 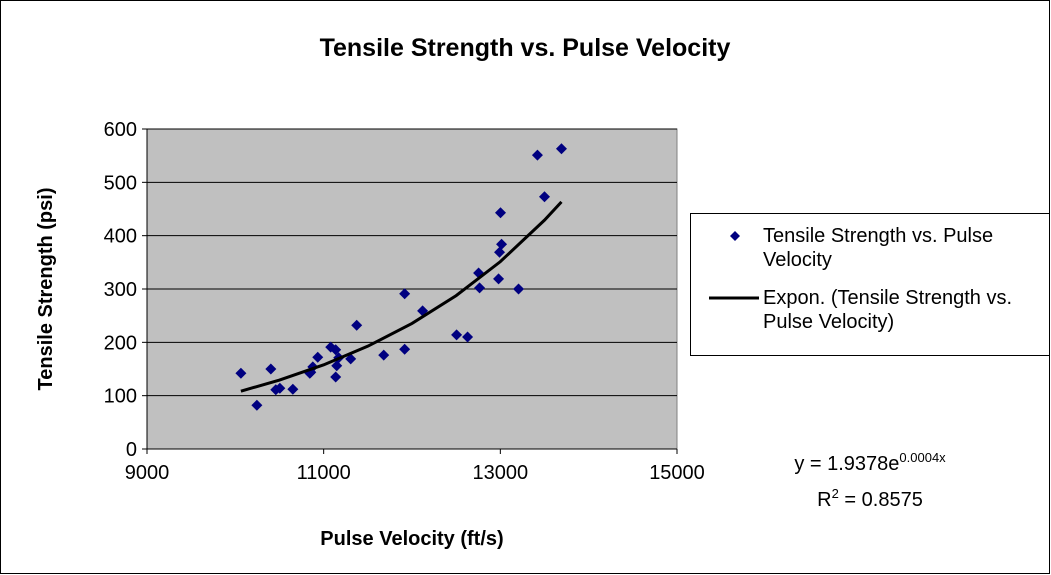 I want to click on y-tick-label: 600, so click(x=120, y=130).